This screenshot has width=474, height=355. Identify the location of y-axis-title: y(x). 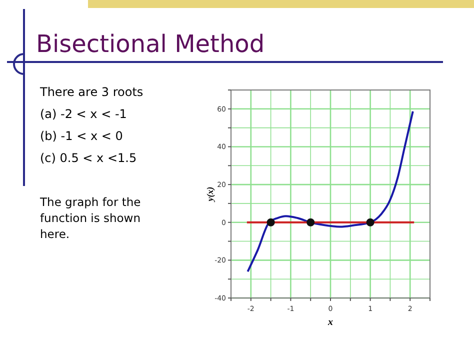
(210, 194).